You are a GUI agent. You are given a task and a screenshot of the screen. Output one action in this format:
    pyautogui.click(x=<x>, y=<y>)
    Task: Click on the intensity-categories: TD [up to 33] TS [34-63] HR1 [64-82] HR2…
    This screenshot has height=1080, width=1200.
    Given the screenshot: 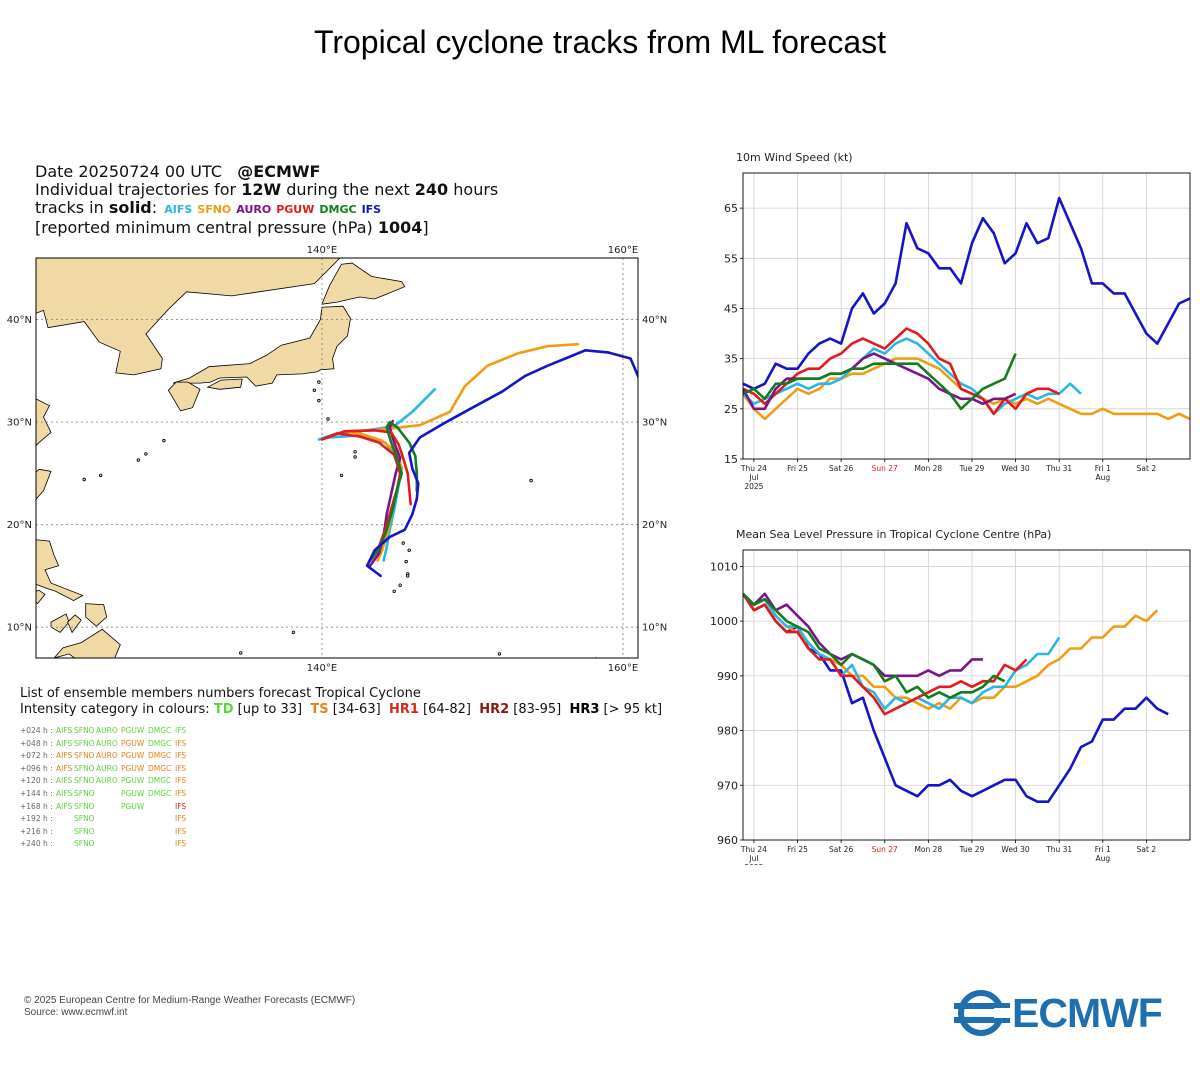 What is the action you would take?
    pyautogui.click(x=442, y=709)
    